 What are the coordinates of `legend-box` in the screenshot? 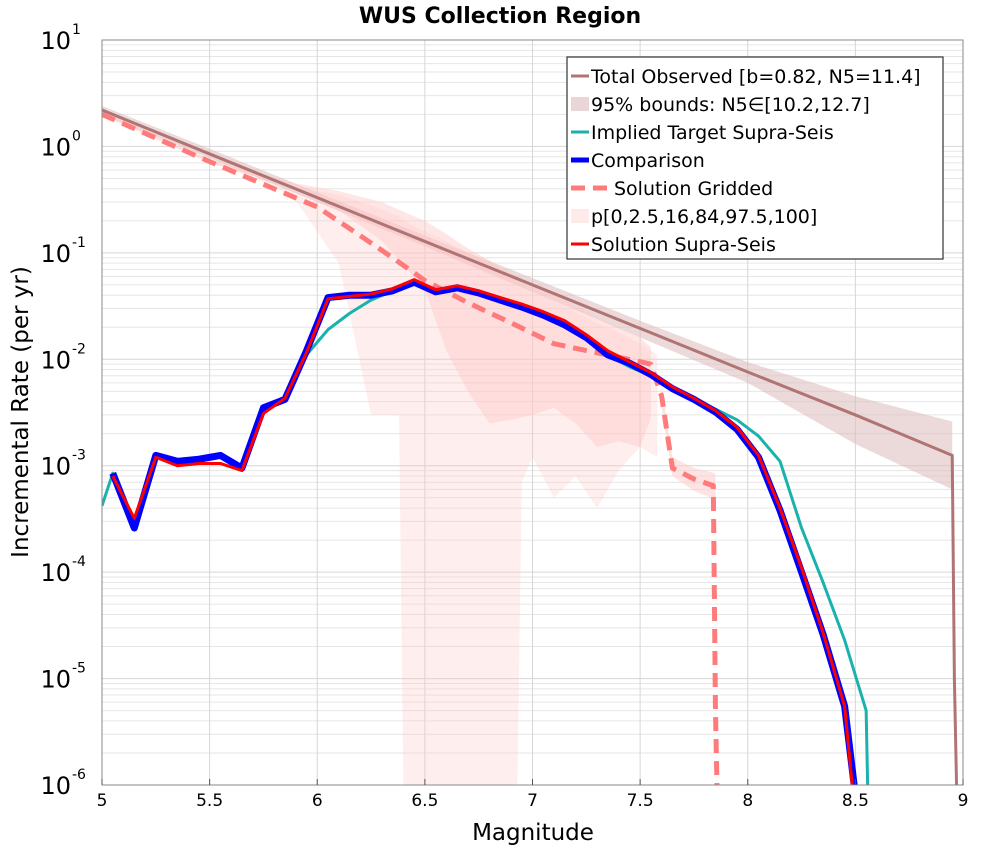 It's located at (755, 158).